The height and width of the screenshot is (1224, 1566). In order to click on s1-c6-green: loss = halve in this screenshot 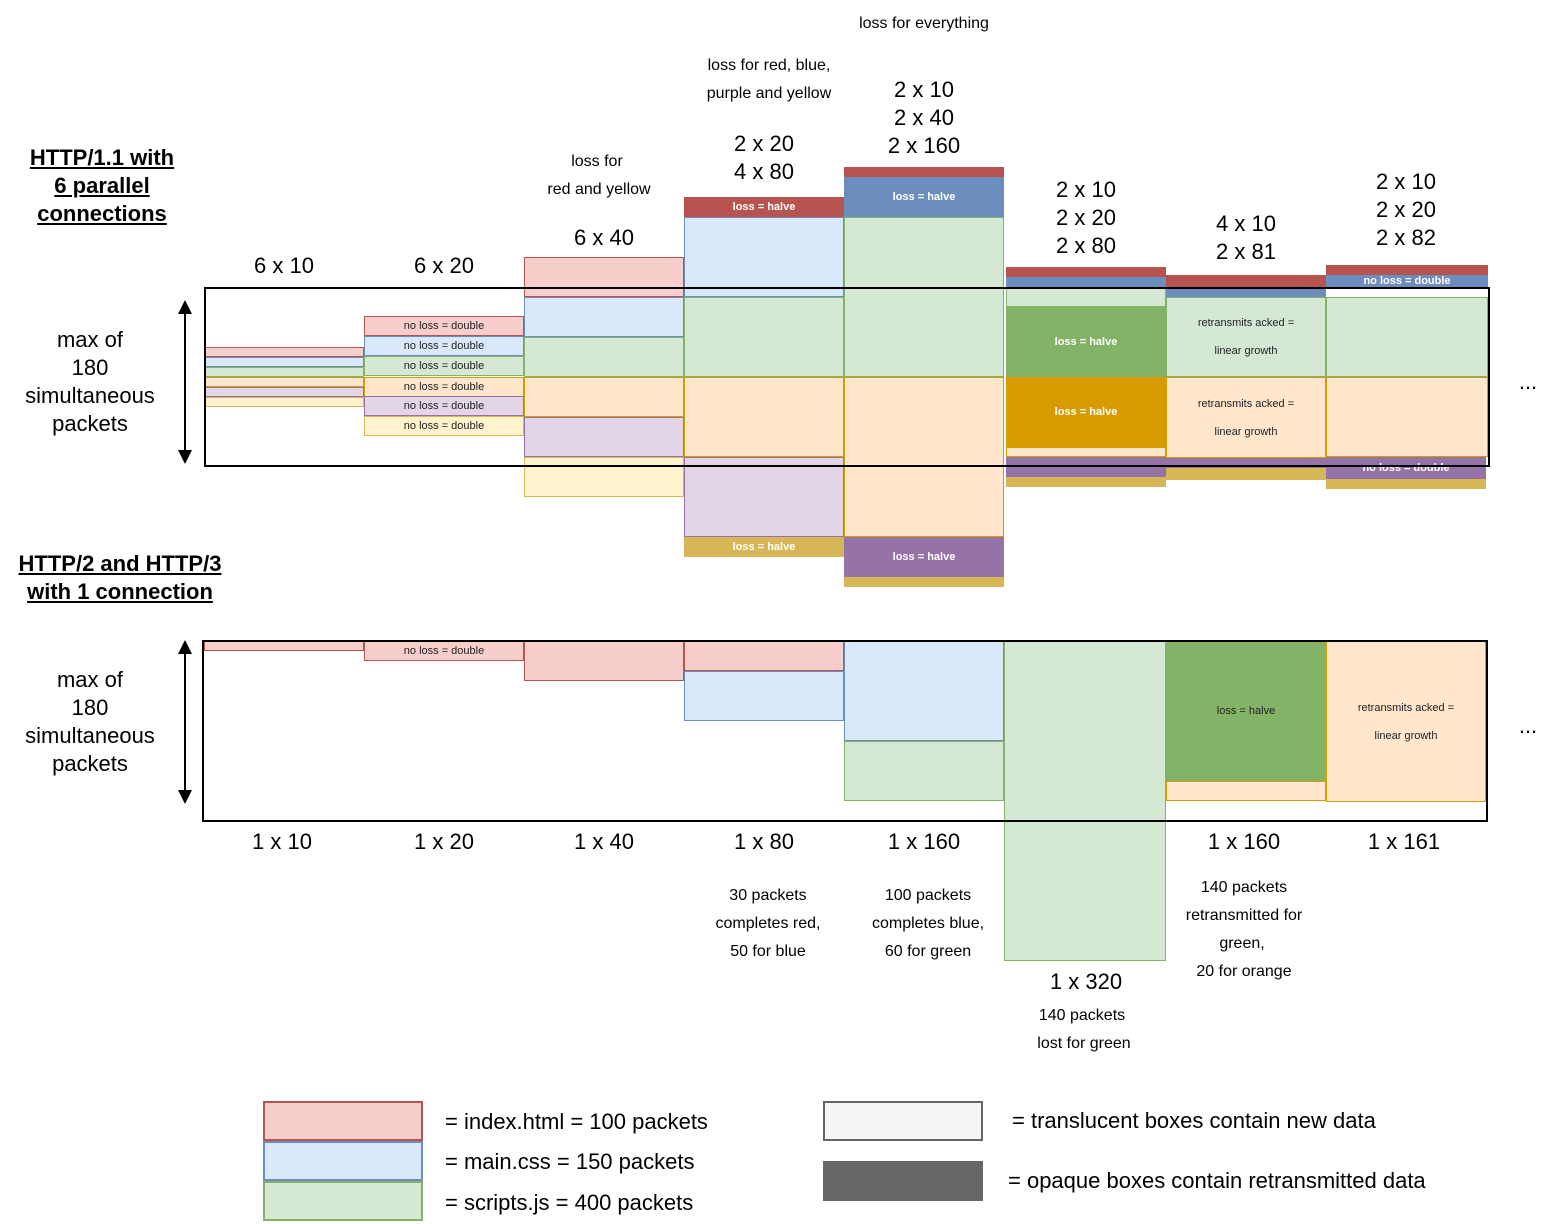, I will do `click(1086, 342)`.